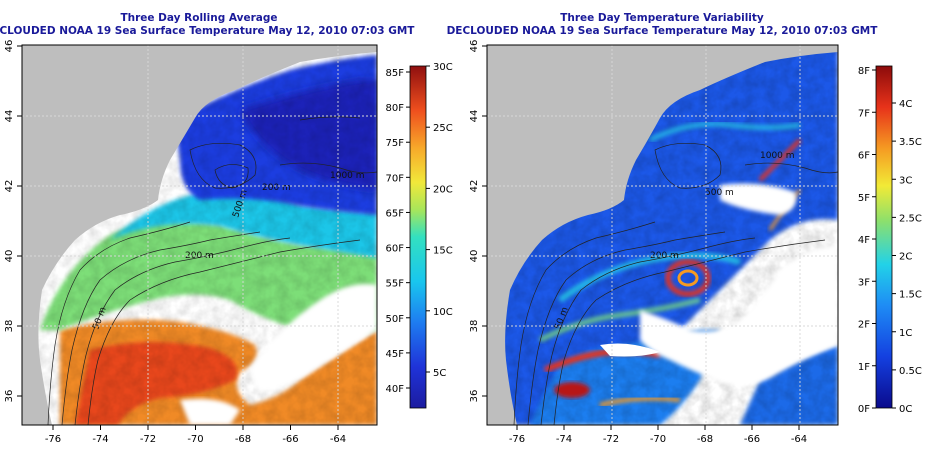 The image size is (950, 475). I want to click on left-title-line1: Three Day Rolling Average, so click(198, 18).